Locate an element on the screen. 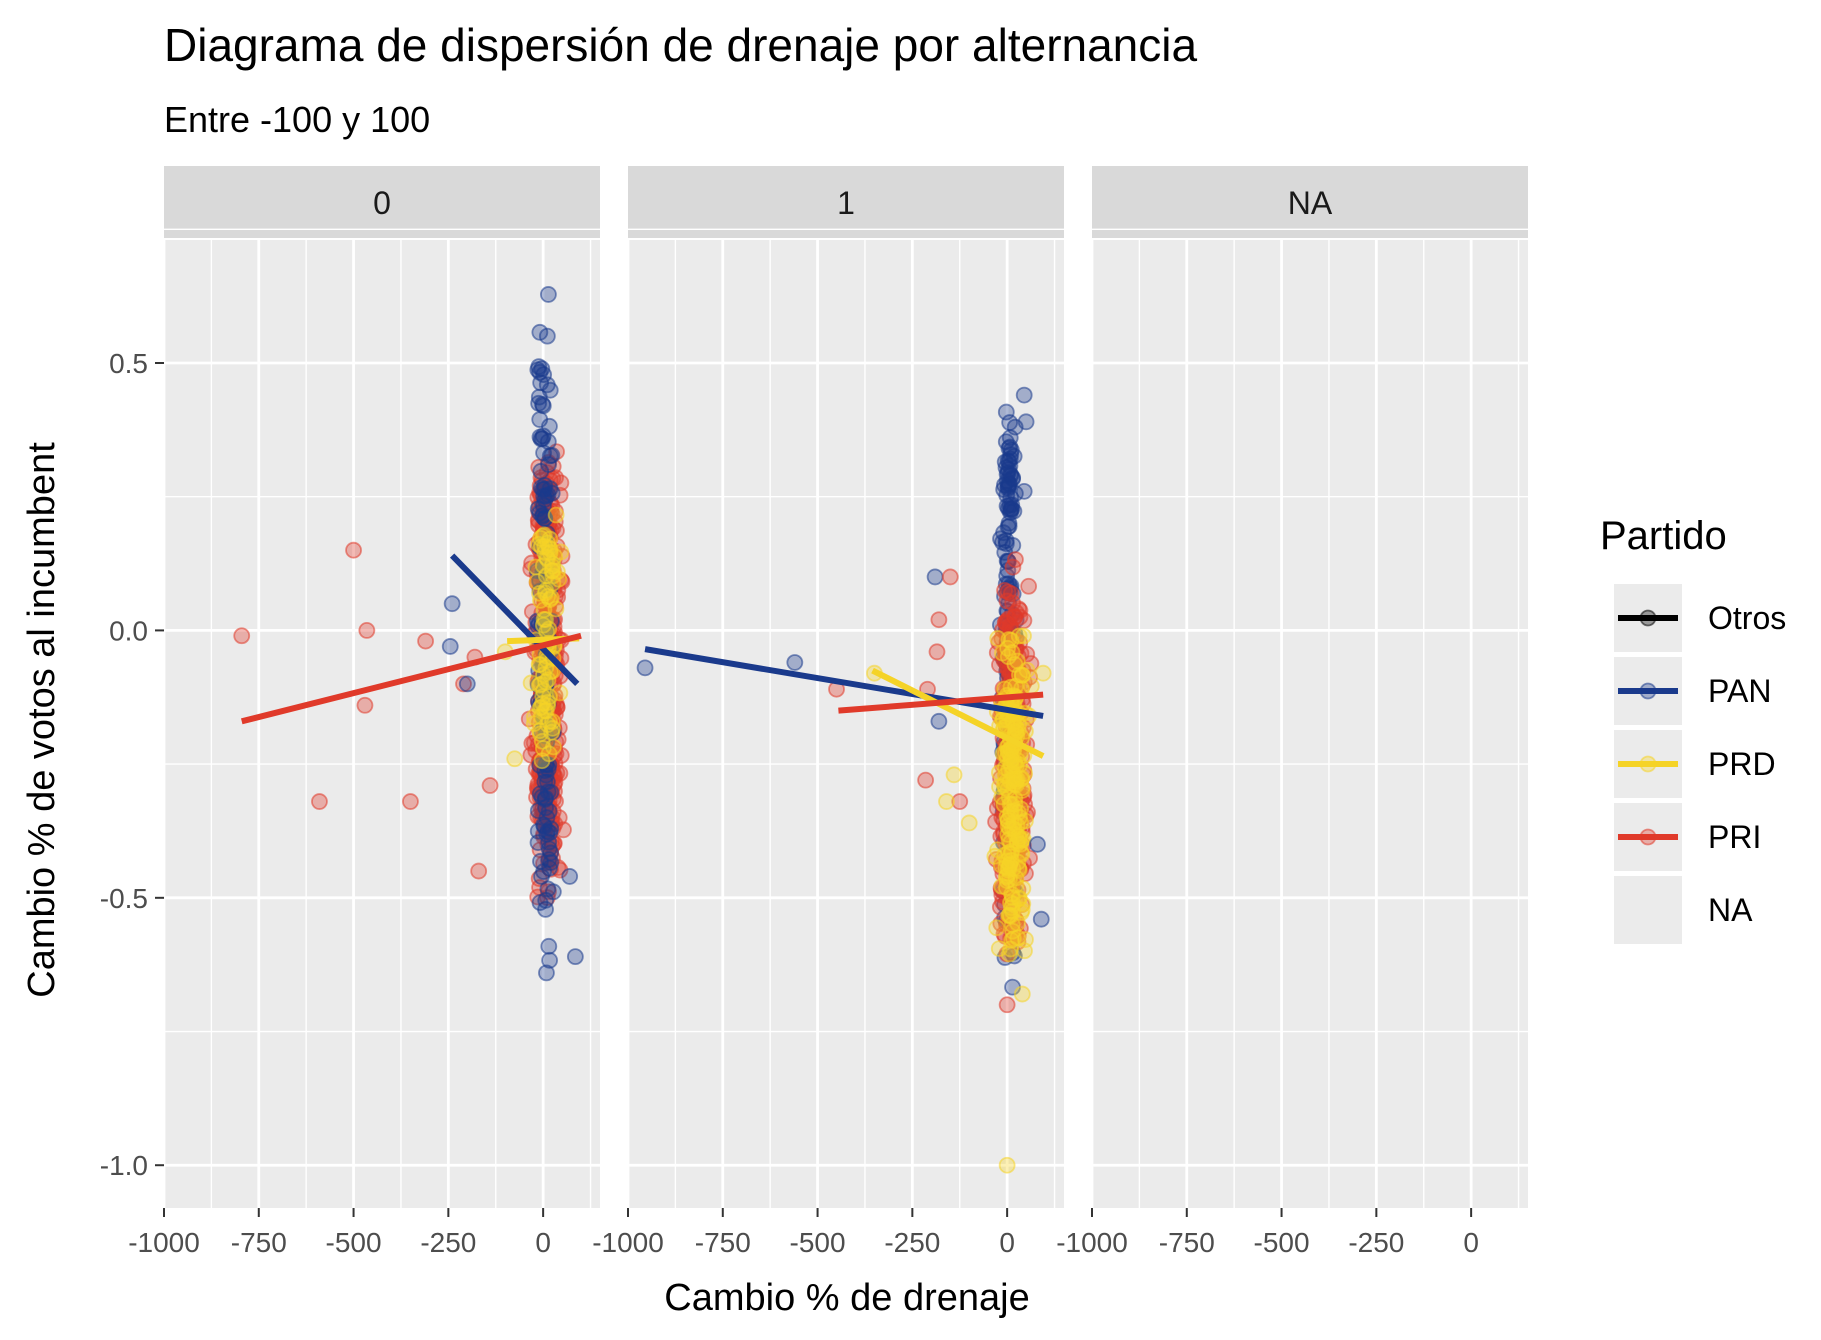 This screenshot has width=1821, height=1340. legend-entry-label: PRI is located at coordinates (1734, 837).